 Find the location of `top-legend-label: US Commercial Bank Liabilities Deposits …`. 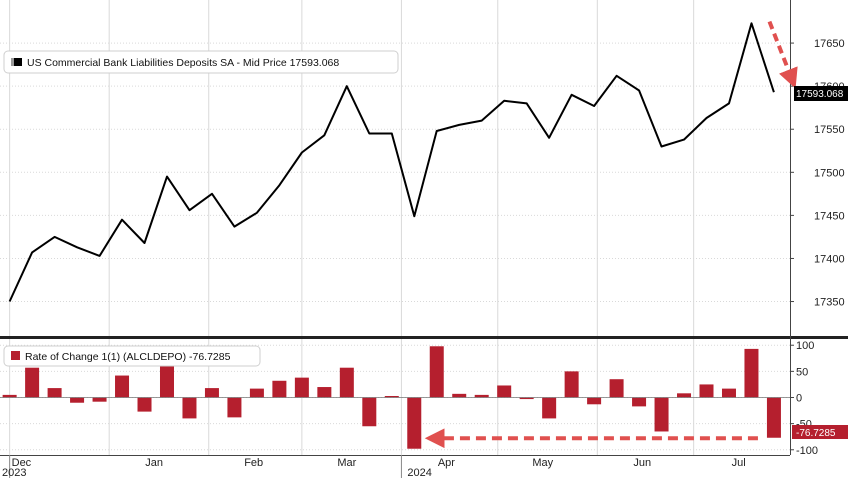

top-legend-label: US Commercial Bank Liabilities Deposits … is located at coordinates (183, 63).